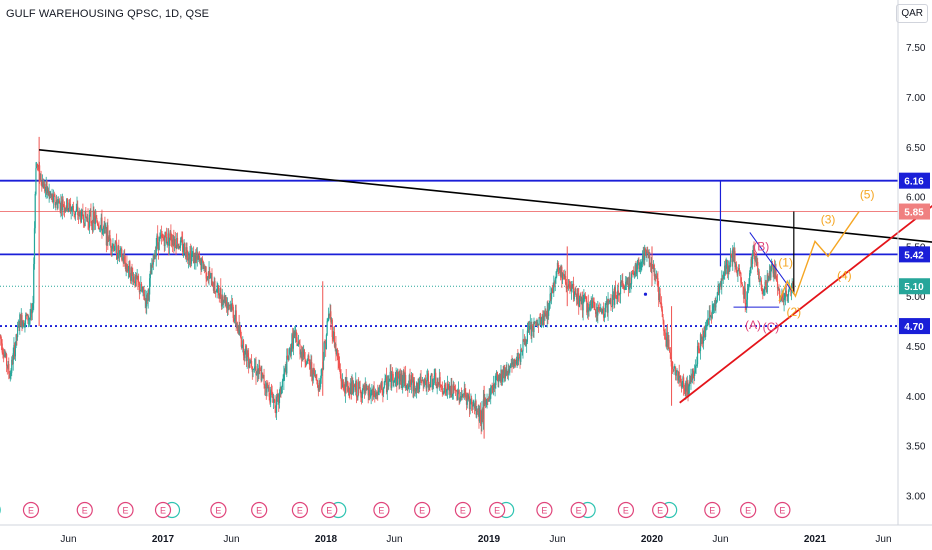  I want to click on y-tick-label: 4.00, so click(916, 397).